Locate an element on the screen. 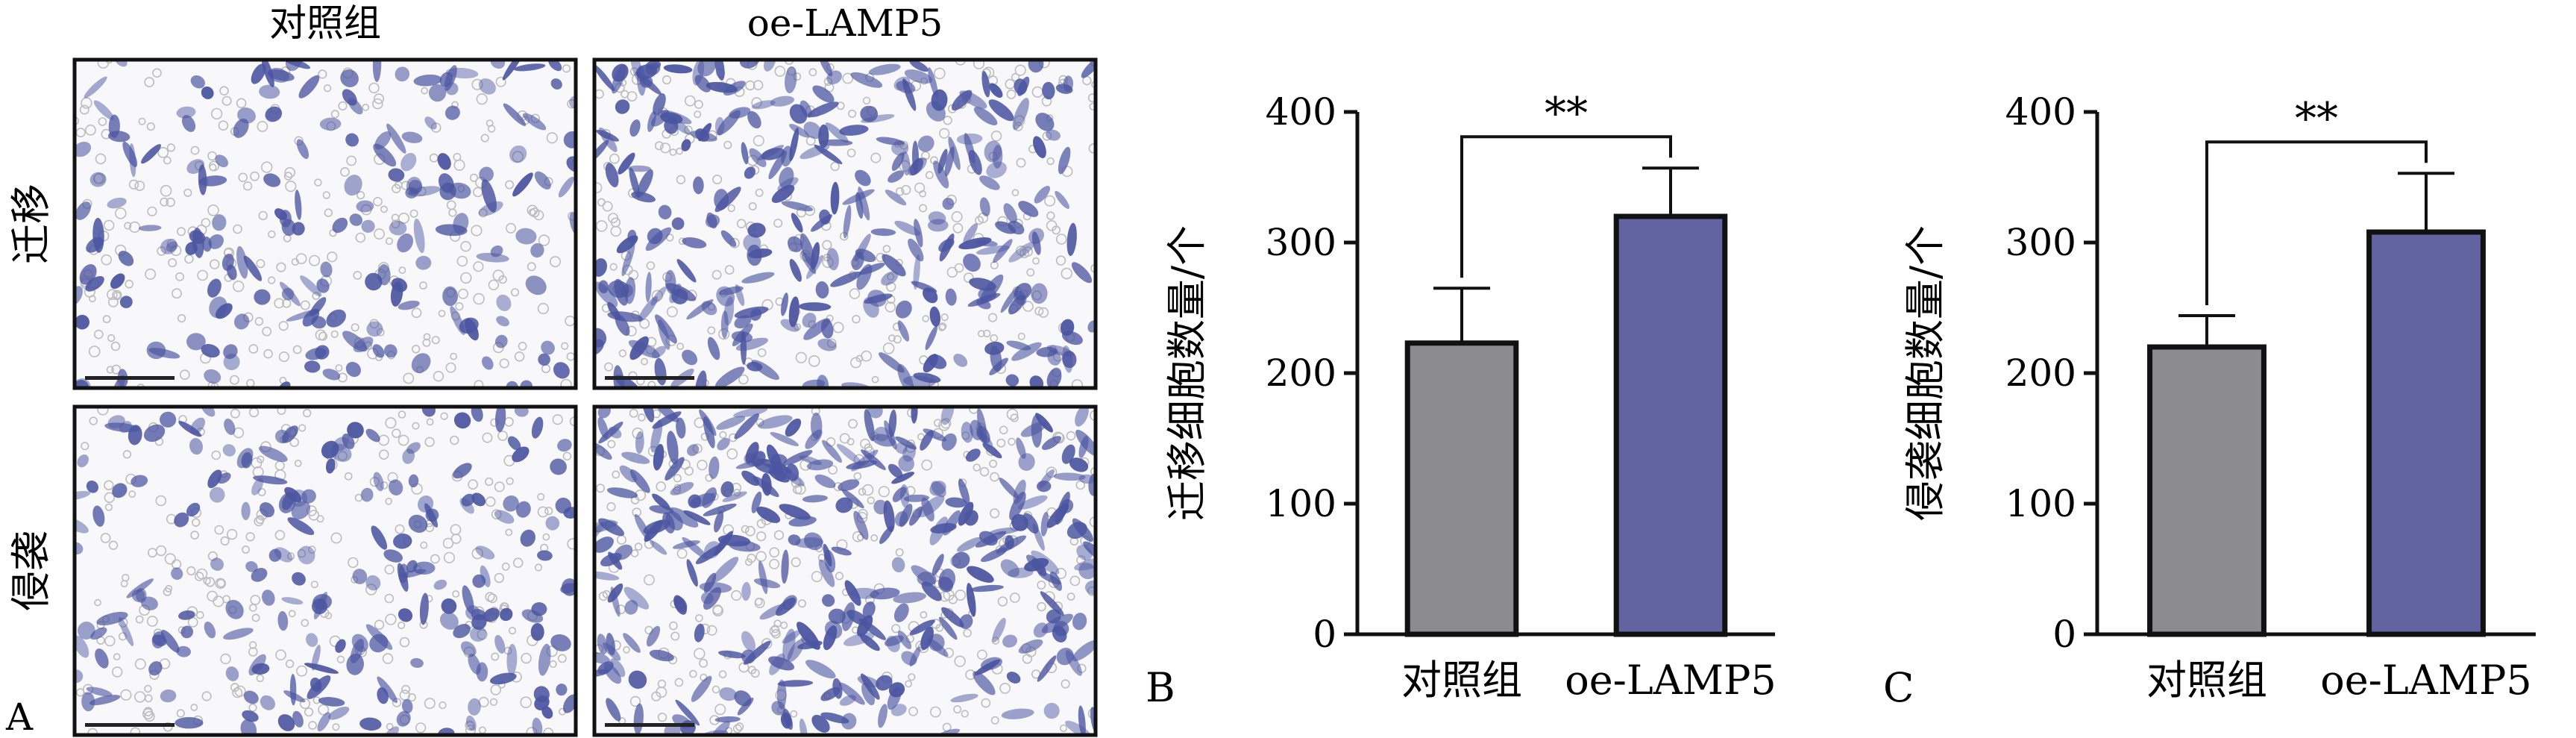 The image size is (2576, 738). invasion-significance-bracket is located at coordinates (2317, 222).